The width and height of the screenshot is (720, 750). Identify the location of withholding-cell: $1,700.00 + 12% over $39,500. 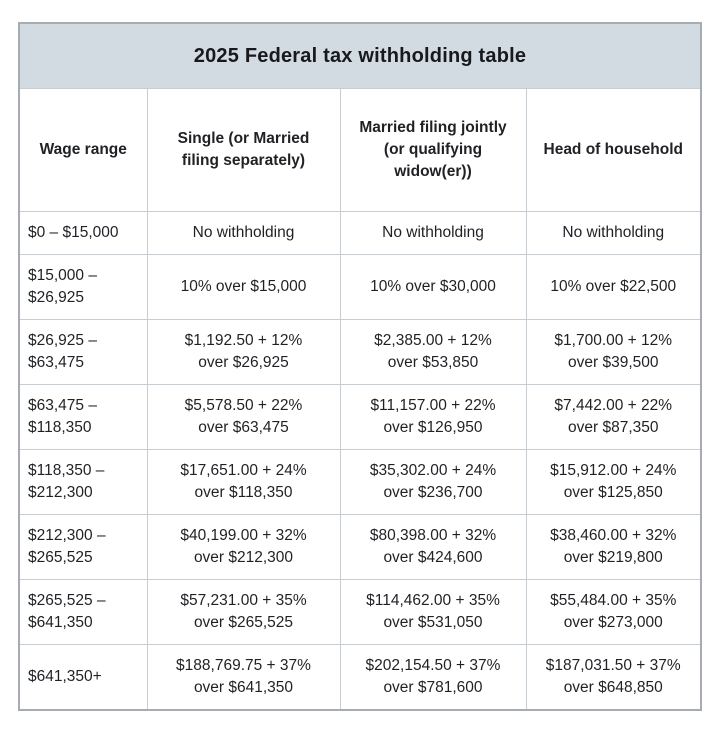
(613, 352).